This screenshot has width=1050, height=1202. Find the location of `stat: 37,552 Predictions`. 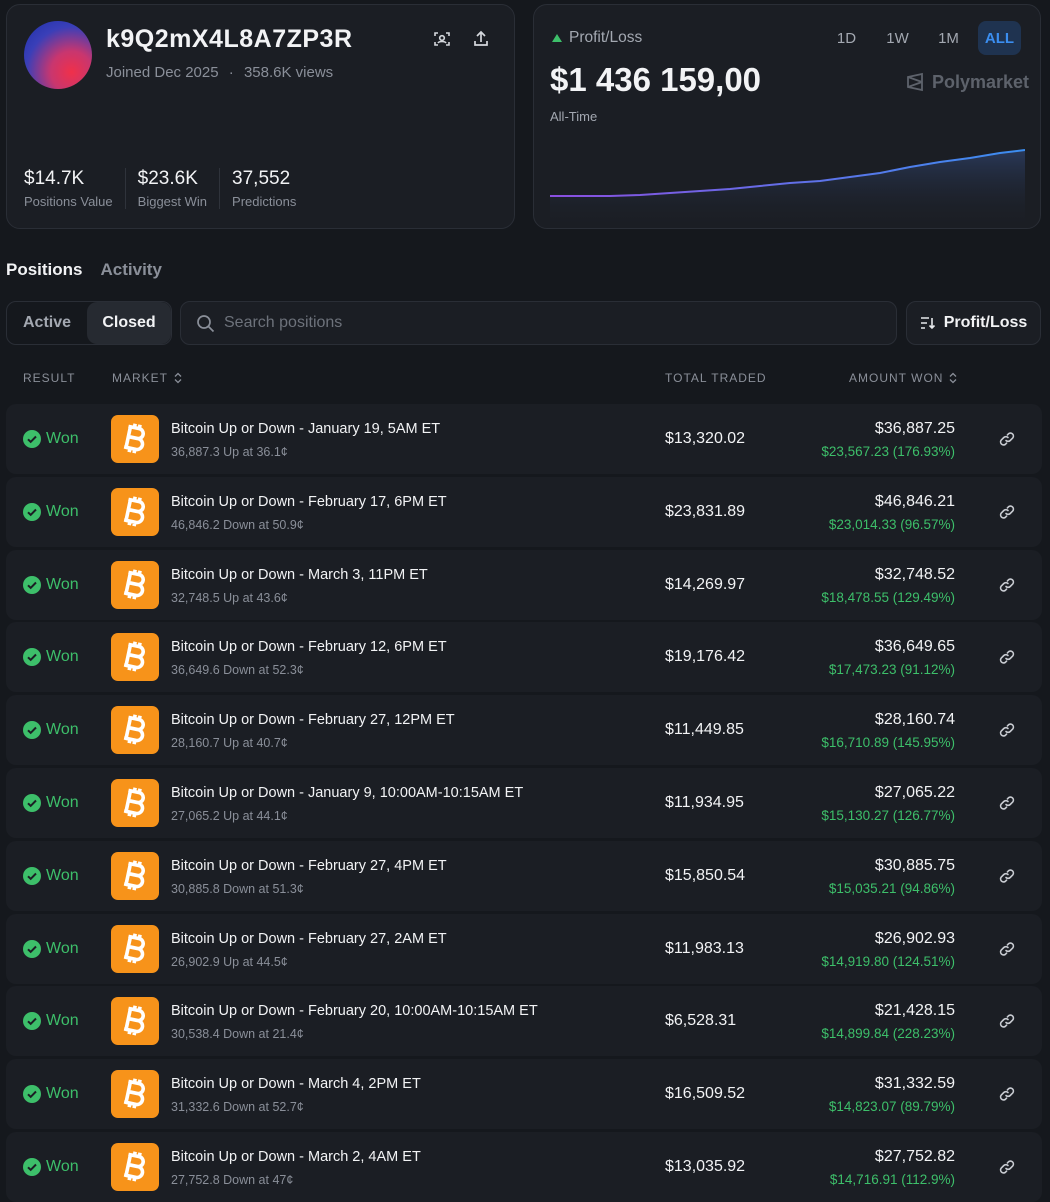

stat: 37,552 Predictions is located at coordinates (263, 188).